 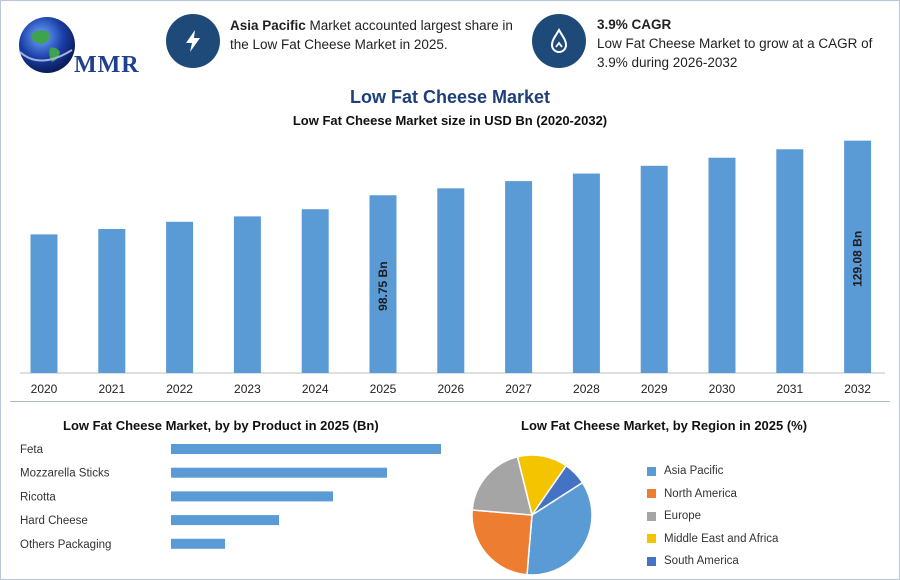 I want to click on product-label-0: Feta, so click(x=32, y=450).